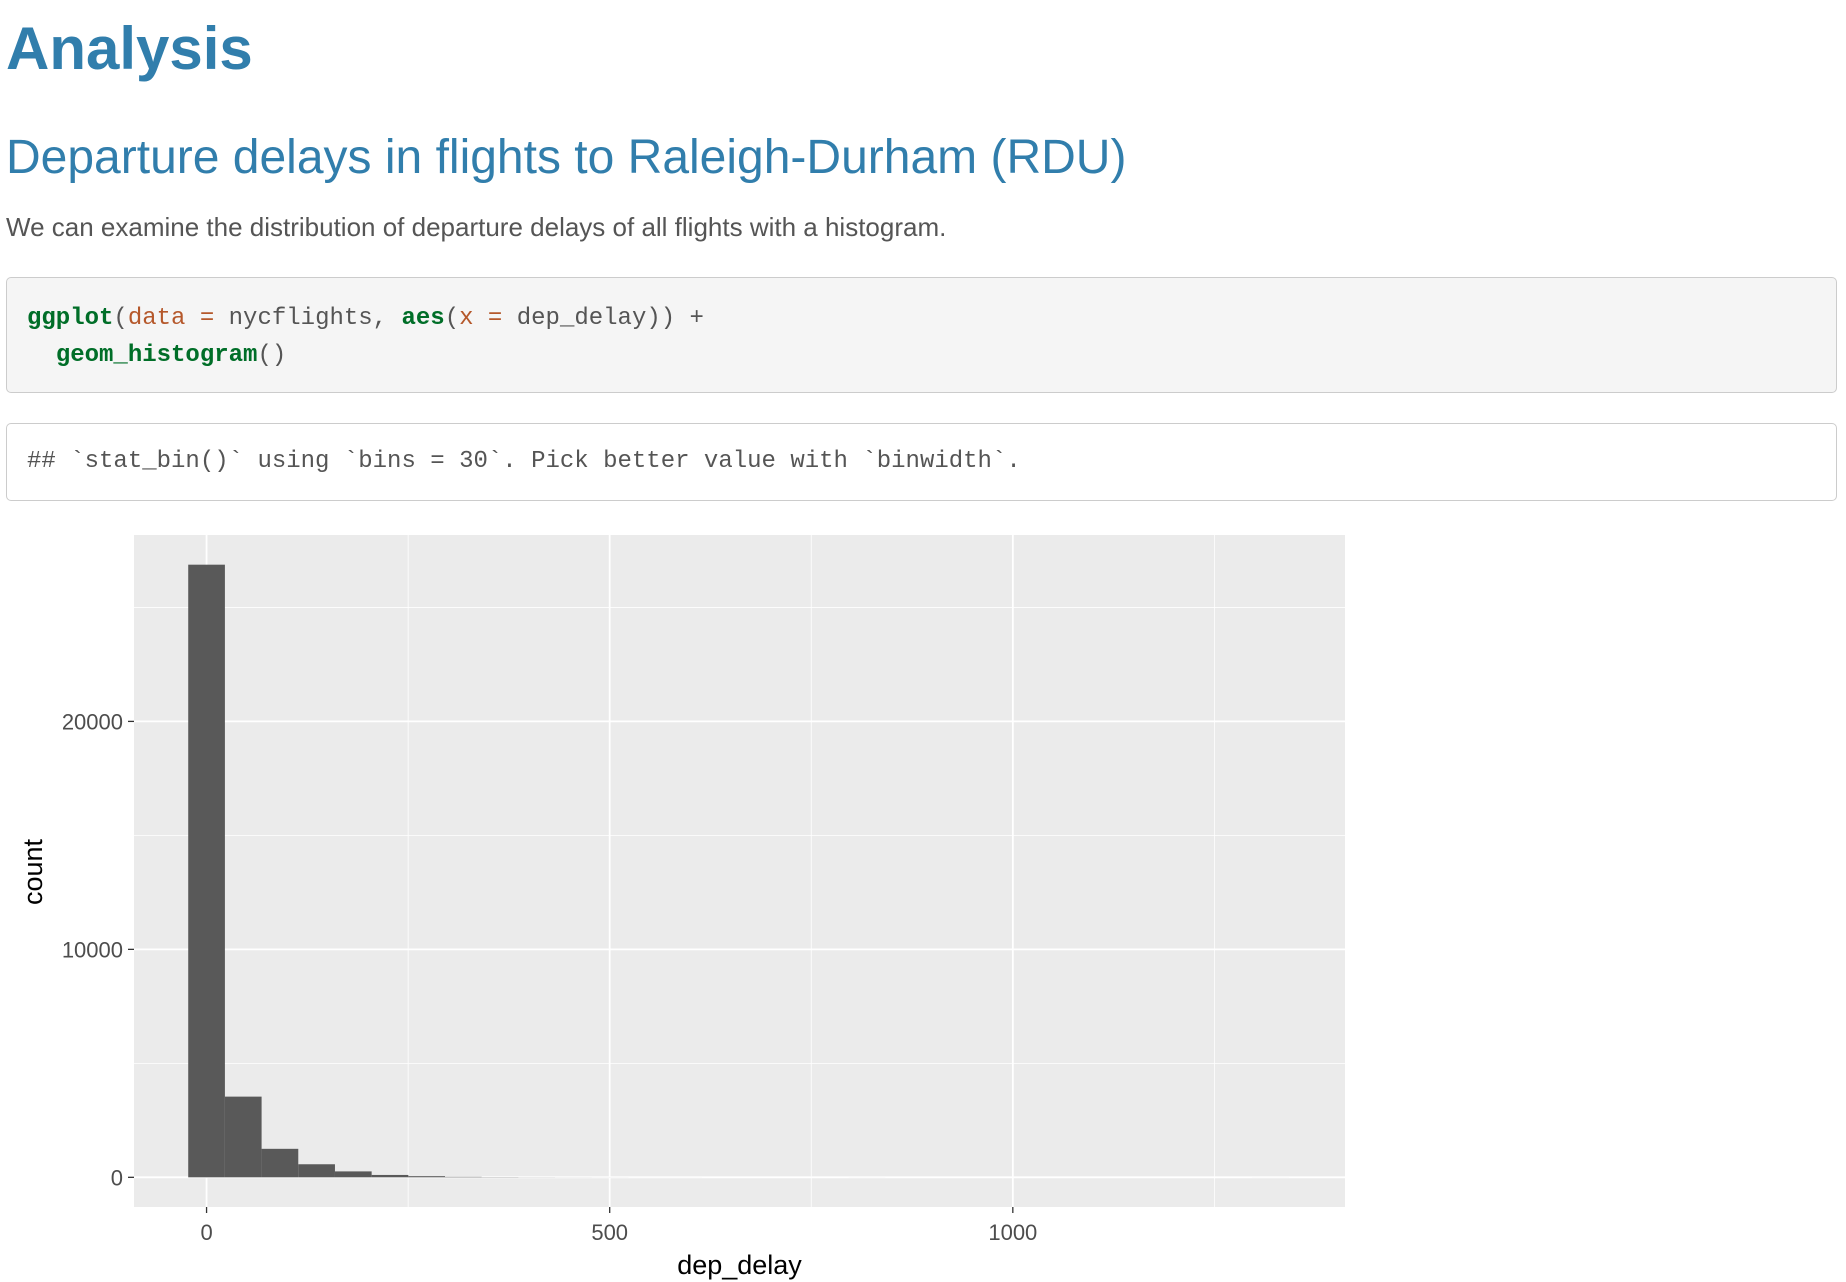  What do you see at coordinates (308, 318) in the screenshot?
I see `code-token: nycflights,` at bounding box center [308, 318].